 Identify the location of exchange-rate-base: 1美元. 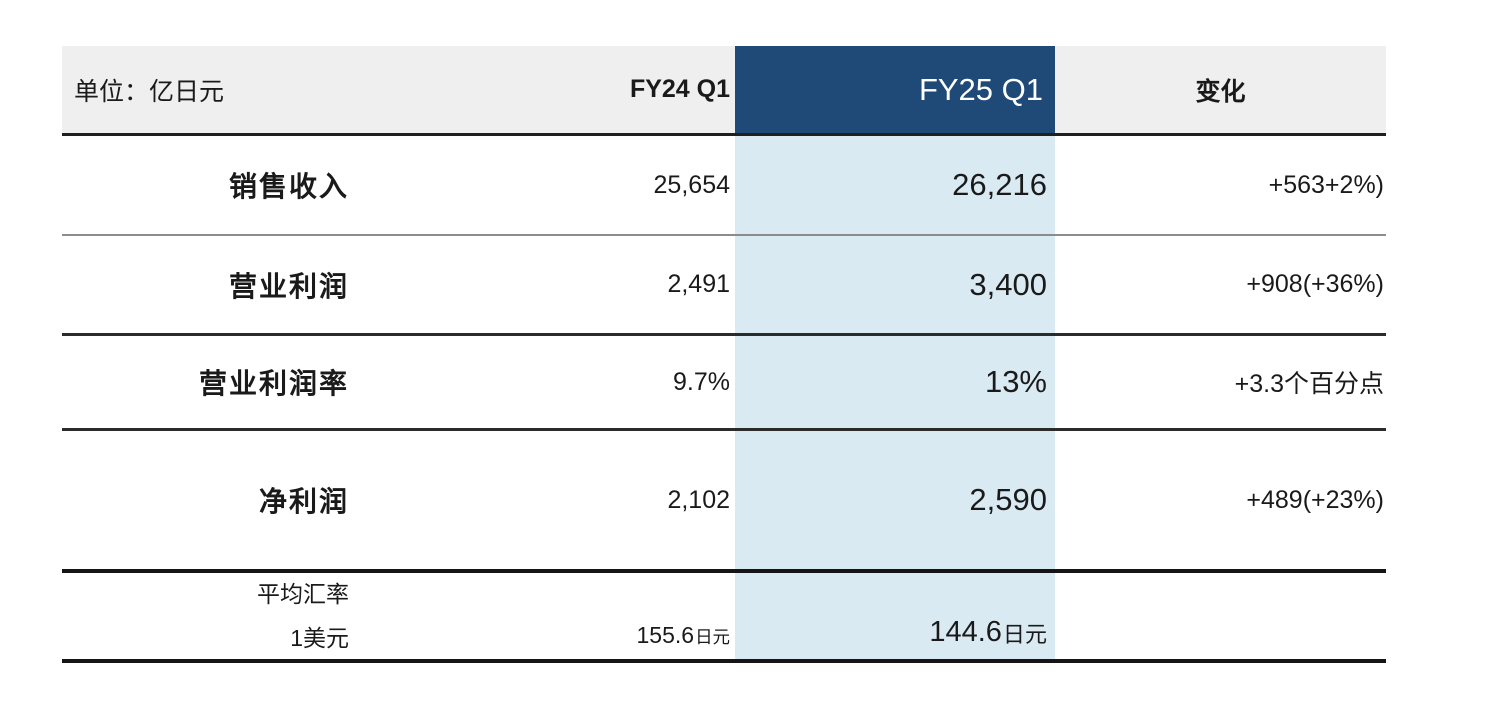
(319, 638).